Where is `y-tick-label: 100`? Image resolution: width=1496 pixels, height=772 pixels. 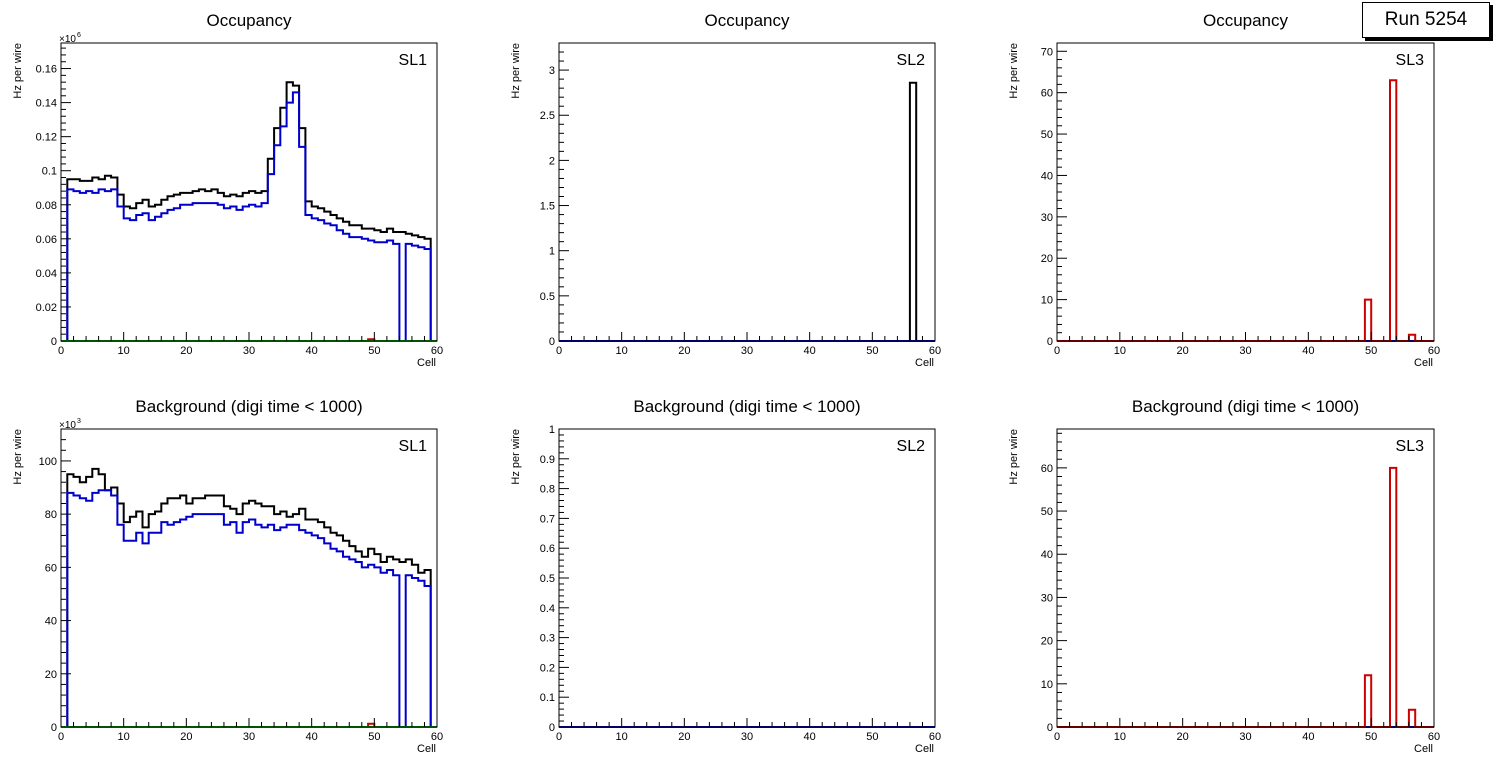 y-tick-label: 100 is located at coordinates (48, 462).